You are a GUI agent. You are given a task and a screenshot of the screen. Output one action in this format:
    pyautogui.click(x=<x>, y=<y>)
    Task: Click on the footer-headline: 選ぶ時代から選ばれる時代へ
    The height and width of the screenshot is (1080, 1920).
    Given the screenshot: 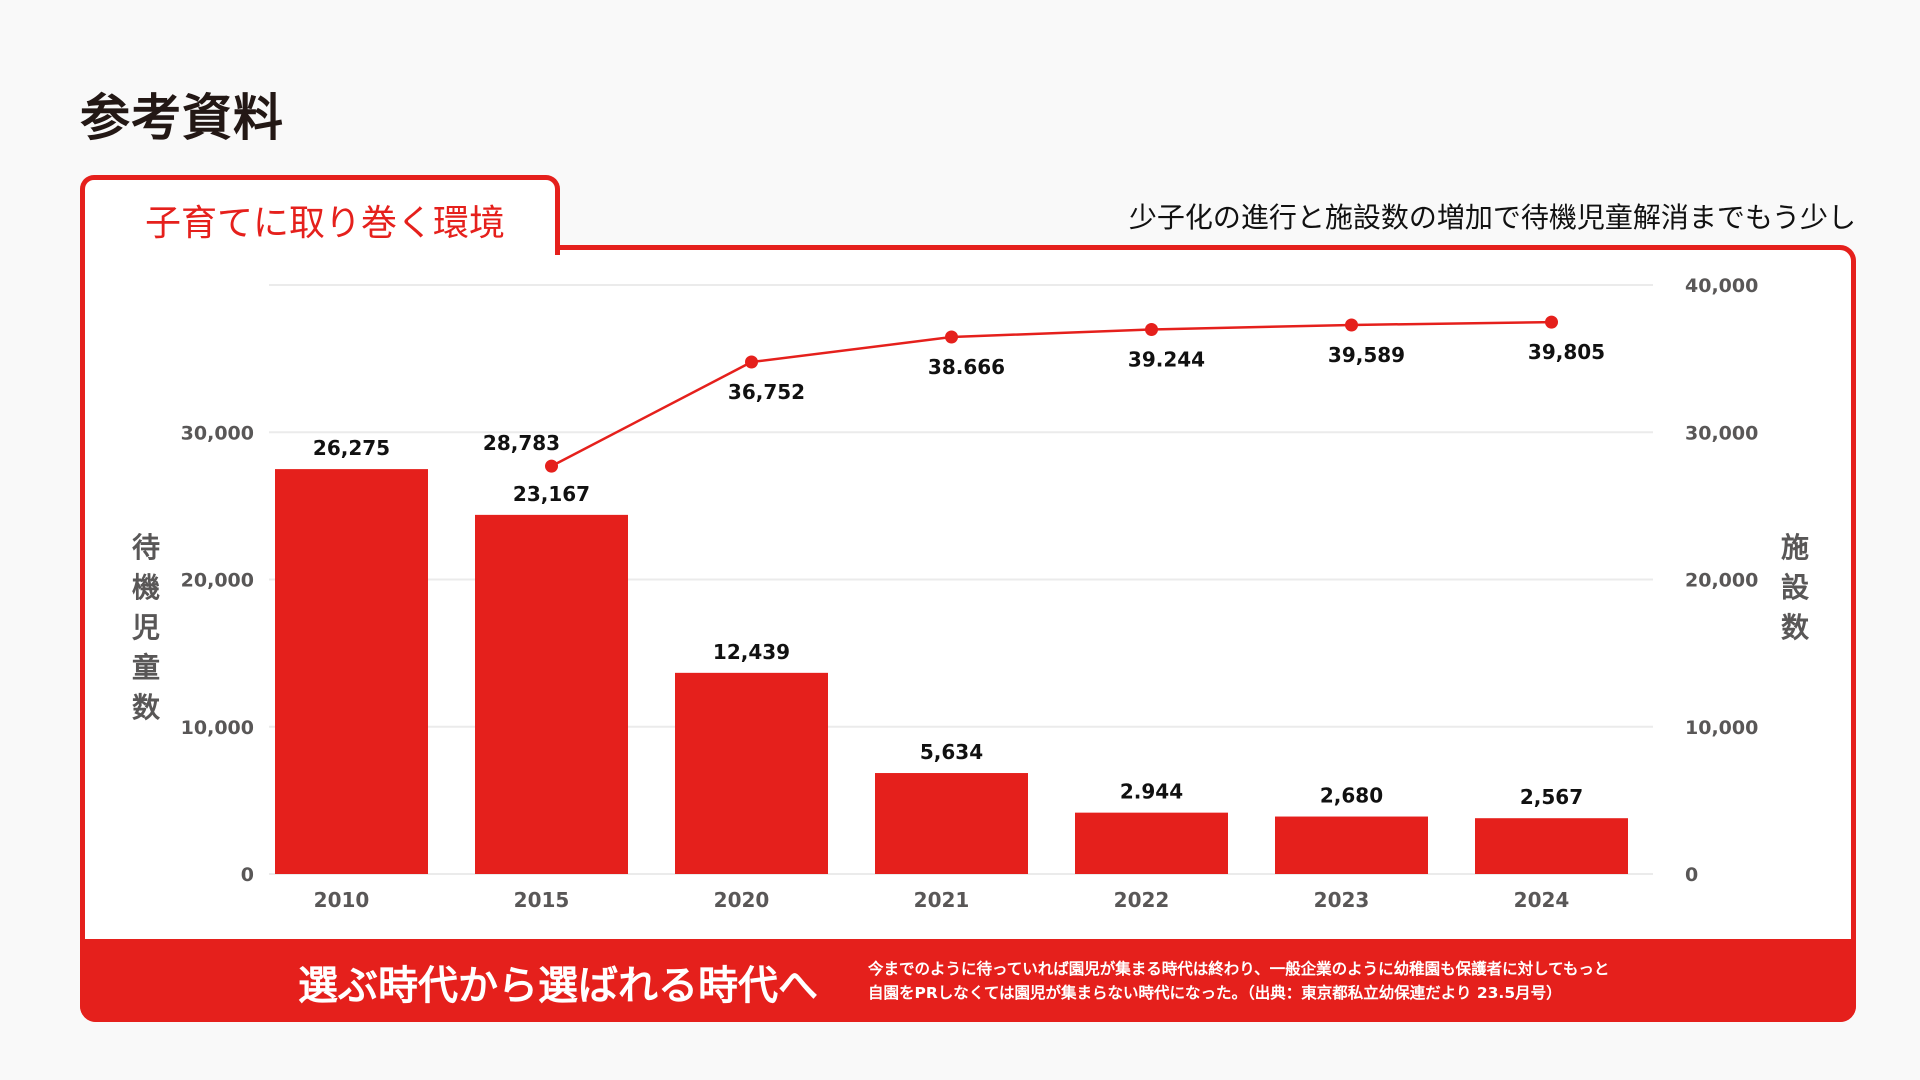 What is the action you would take?
    pyautogui.click(x=558, y=986)
    